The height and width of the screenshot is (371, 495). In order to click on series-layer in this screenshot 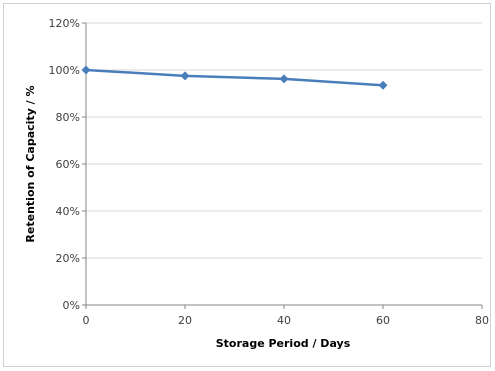, I will do `click(234, 77)`.